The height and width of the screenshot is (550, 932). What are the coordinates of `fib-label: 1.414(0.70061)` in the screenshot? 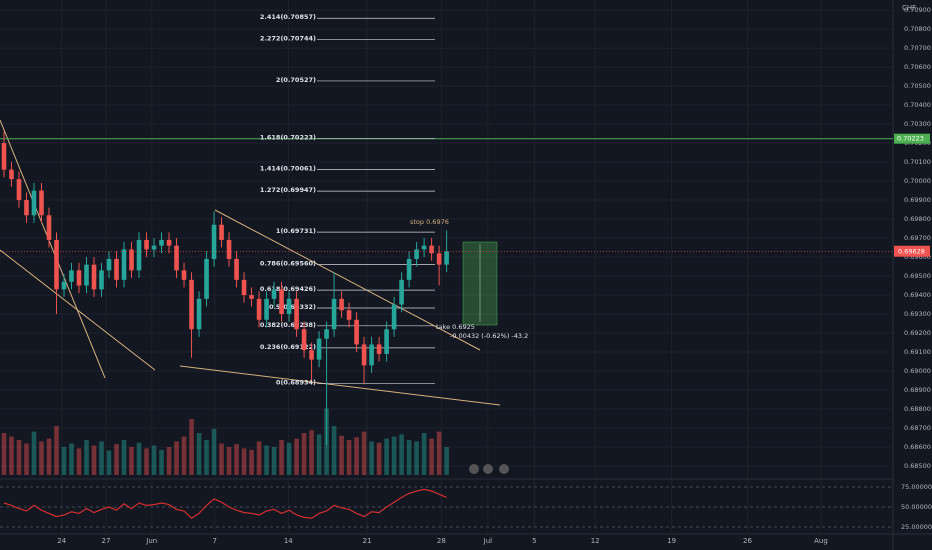 It's located at (288, 168).